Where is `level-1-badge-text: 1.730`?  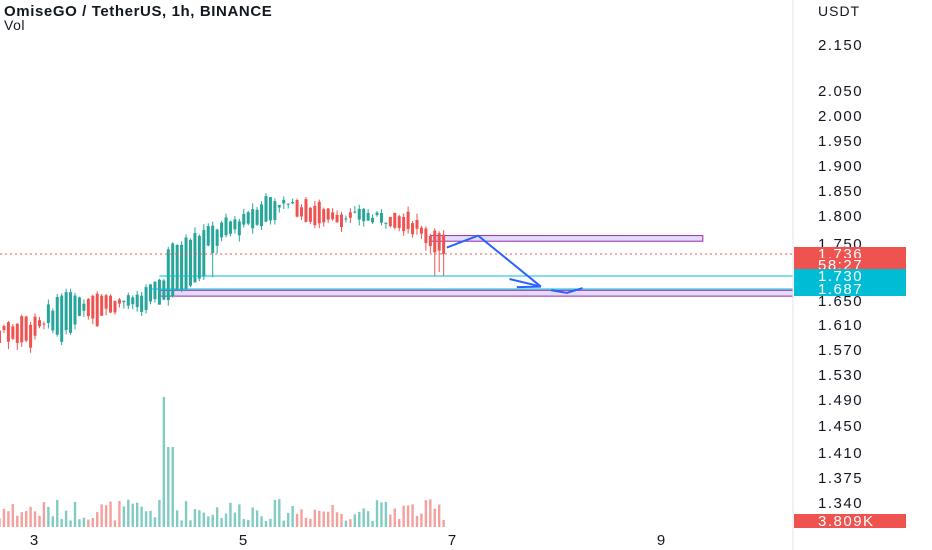 level-1-badge-text: 1.730 is located at coordinates (840, 276).